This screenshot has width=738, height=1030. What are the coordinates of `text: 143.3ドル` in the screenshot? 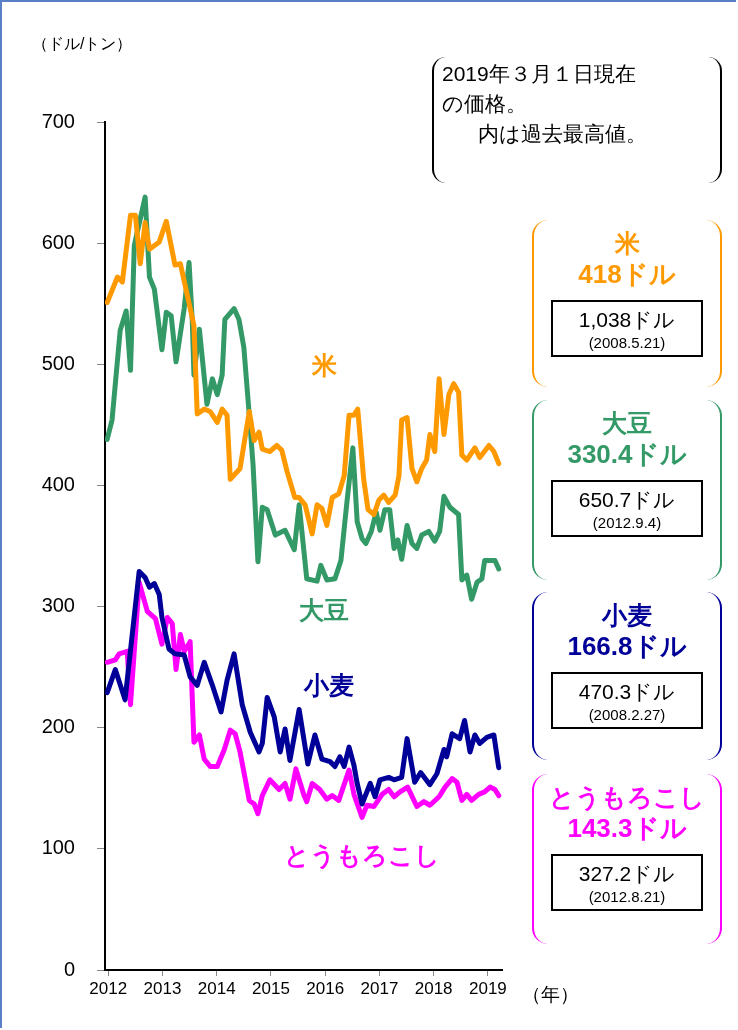 It's located at (627, 828).